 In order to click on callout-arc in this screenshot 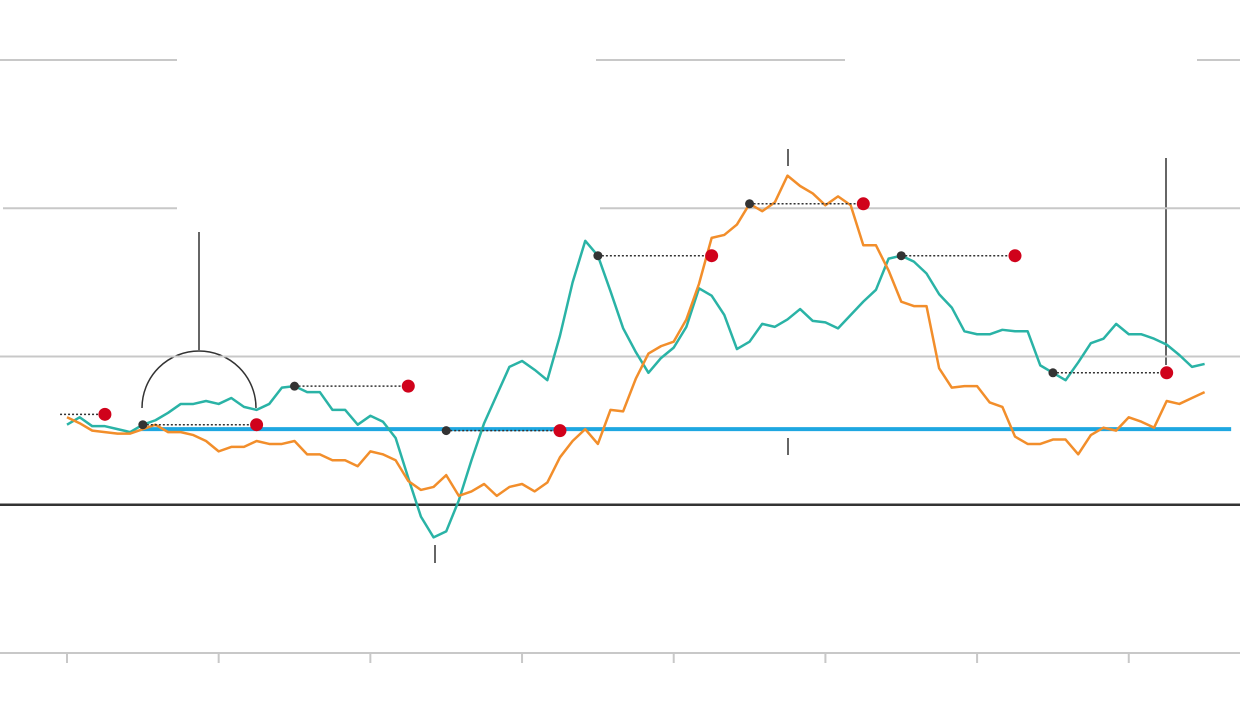, I will do `click(199, 379)`.